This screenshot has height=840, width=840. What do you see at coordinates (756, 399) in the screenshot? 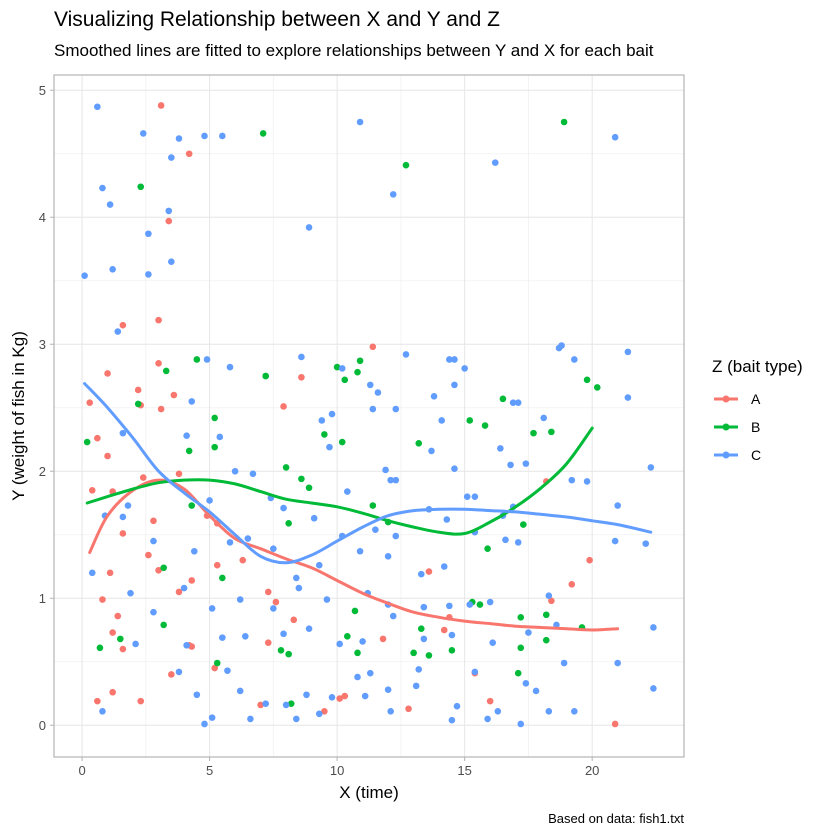
I see `legend-label-A: A` at bounding box center [756, 399].